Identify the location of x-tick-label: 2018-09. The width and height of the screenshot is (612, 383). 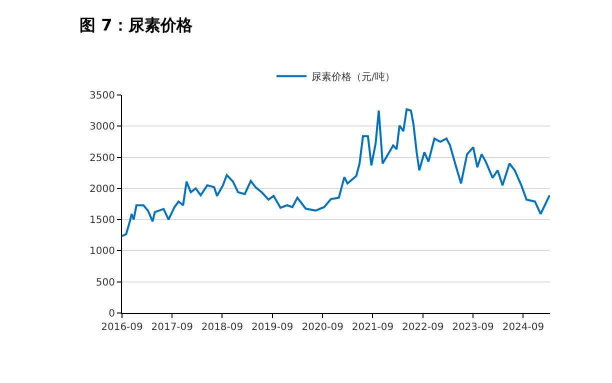
(222, 327).